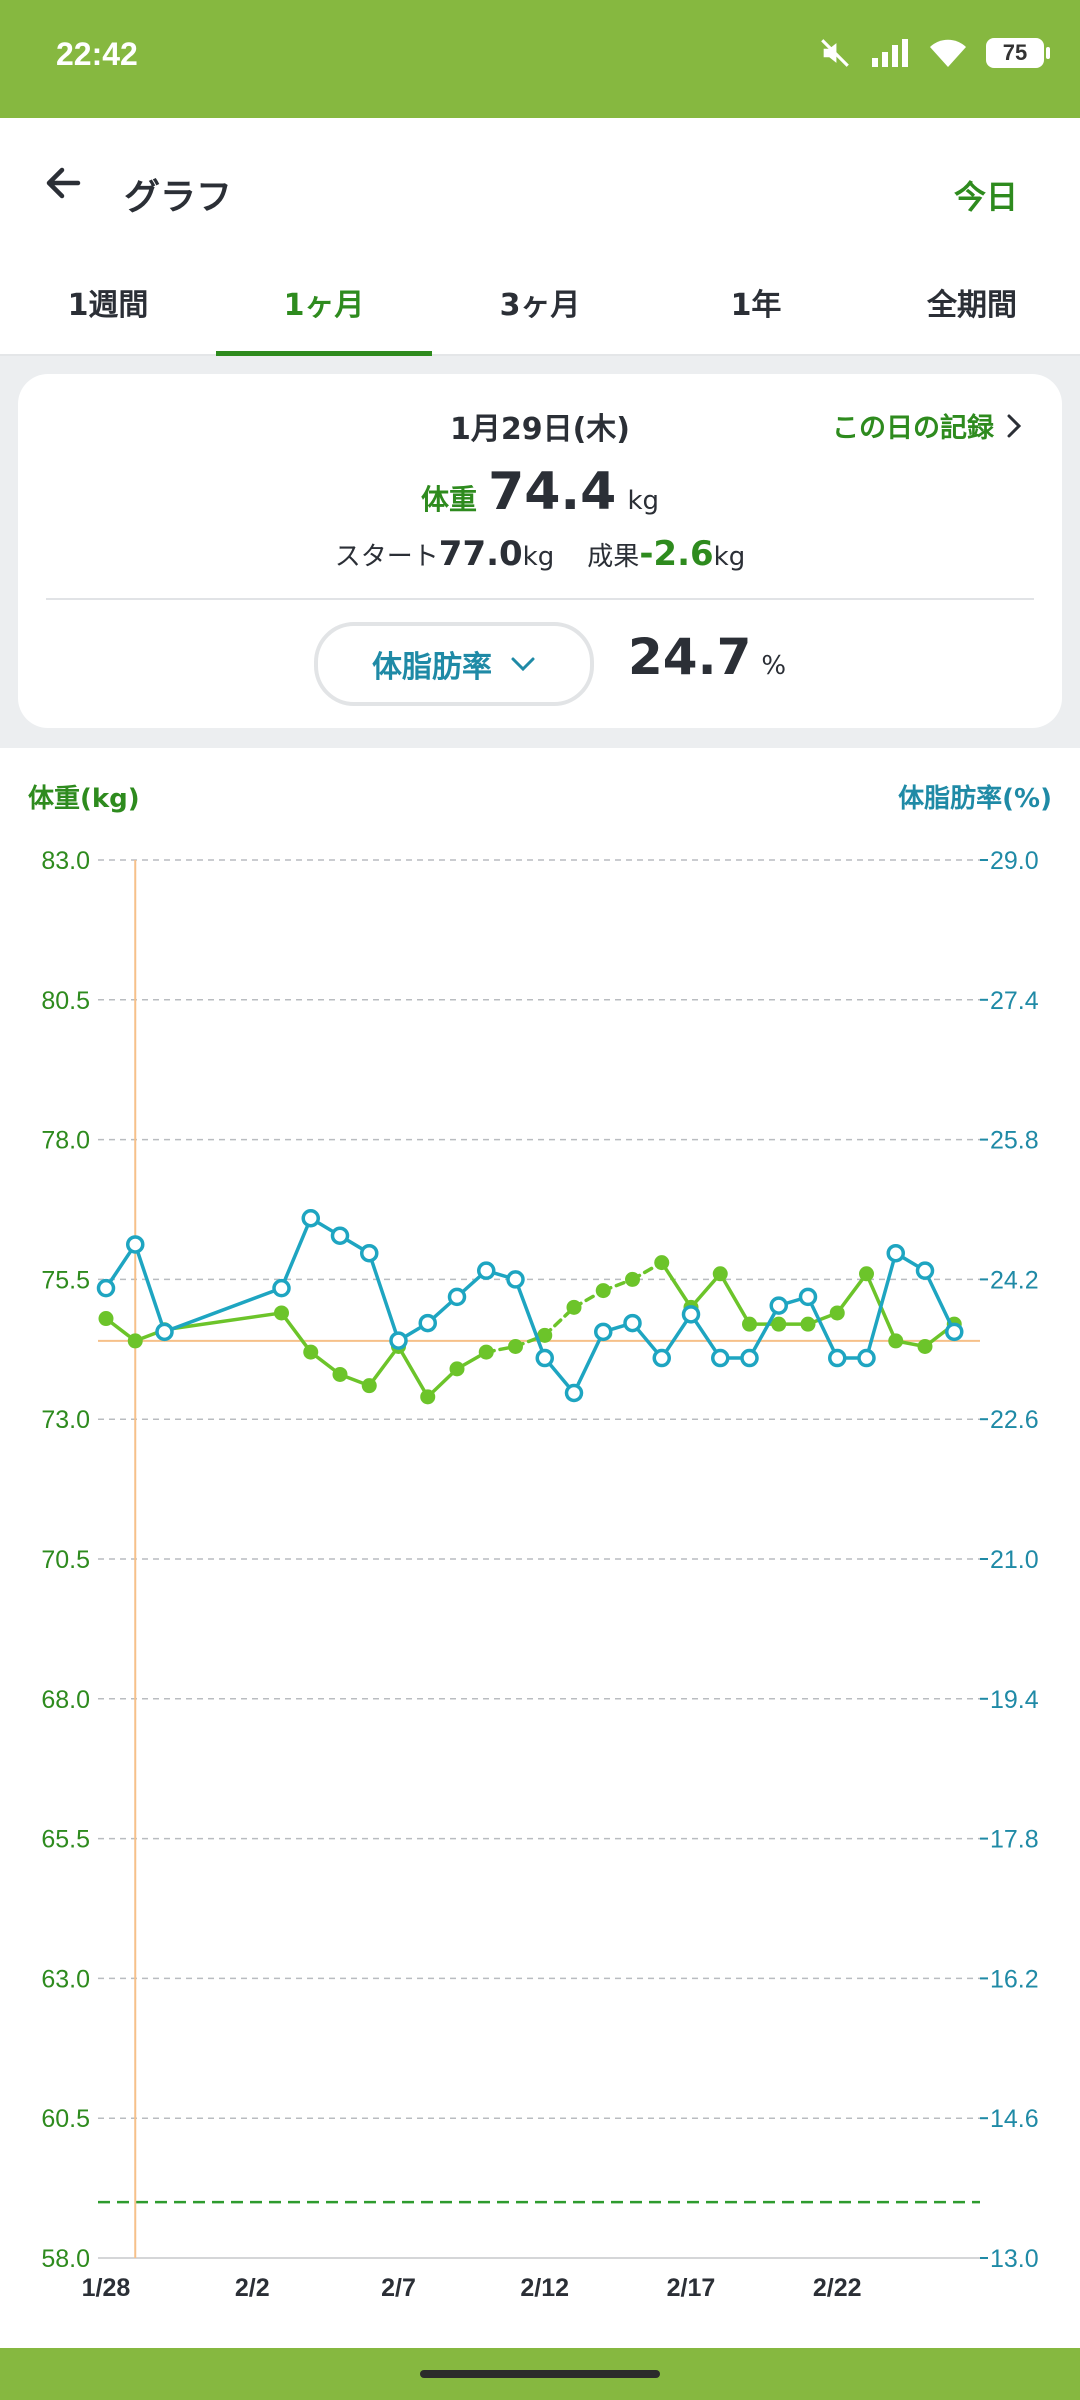  I want to click on x-tick-label: 2/7, so click(398, 2287).